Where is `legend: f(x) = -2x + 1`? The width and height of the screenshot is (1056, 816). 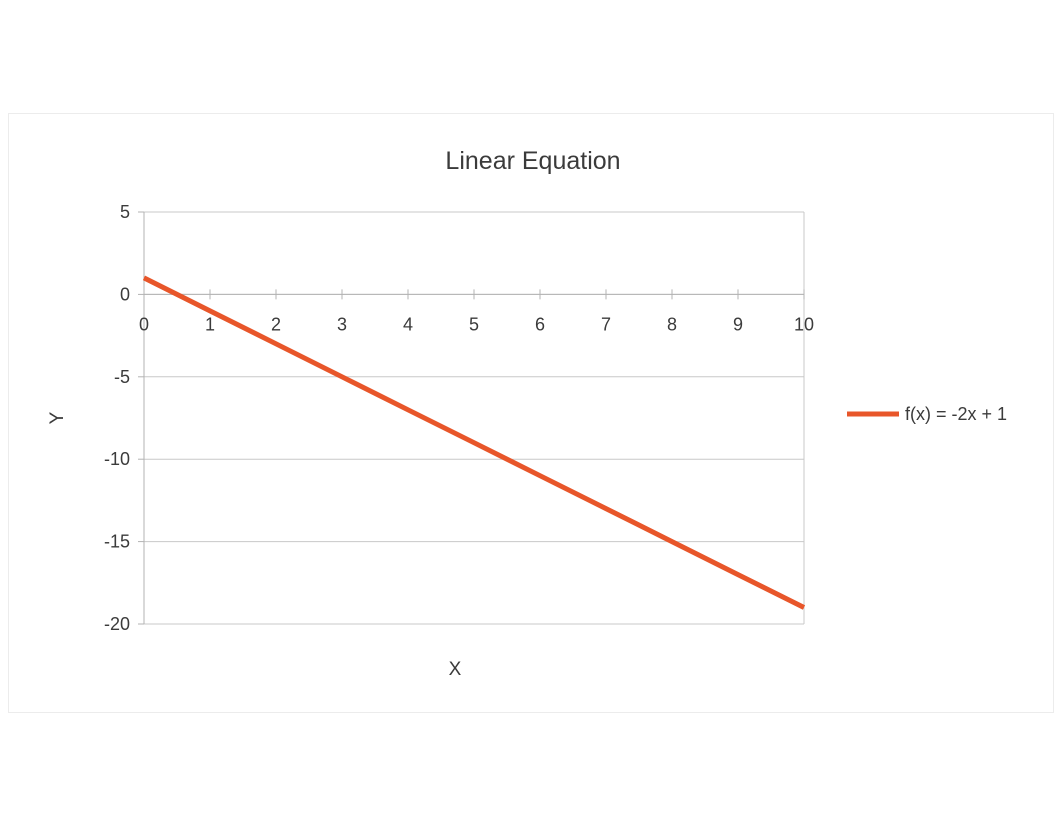
legend: f(x) = -2x + 1 is located at coordinates (927, 414).